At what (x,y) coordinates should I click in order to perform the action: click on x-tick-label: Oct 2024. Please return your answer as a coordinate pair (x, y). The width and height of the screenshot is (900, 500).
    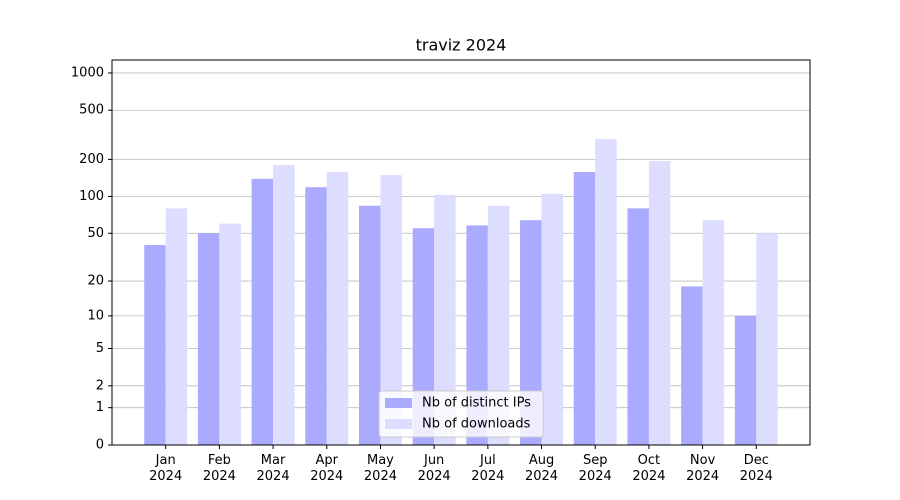
    Looking at the image, I should click on (649, 468).